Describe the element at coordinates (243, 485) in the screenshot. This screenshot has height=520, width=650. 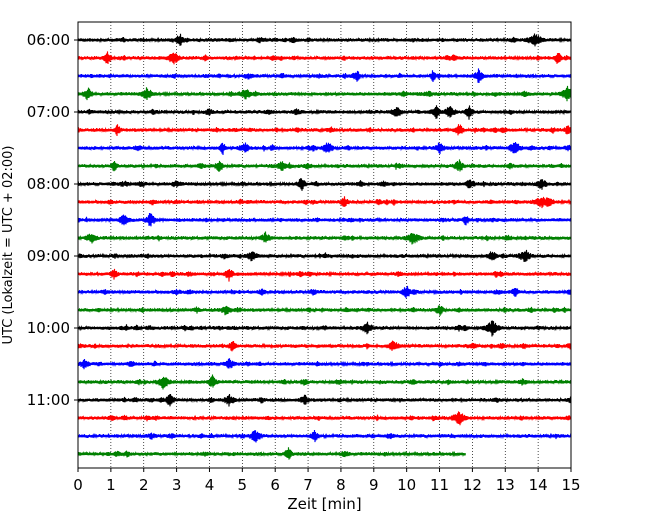
I see `x-tick-label: 5` at that location.